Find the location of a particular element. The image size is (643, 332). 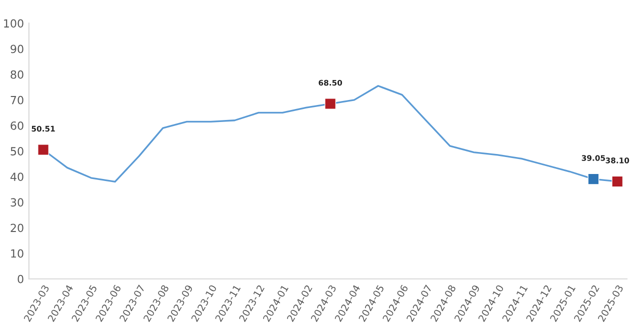

y-tick-label: 20 is located at coordinates (17, 228).